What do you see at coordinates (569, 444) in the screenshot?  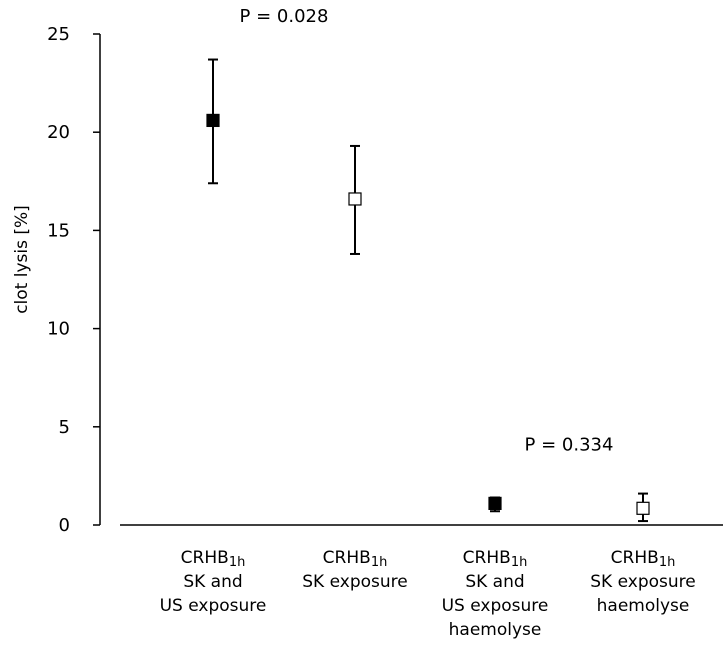 I see `p-value-annotation: P = 0.334` at bounding box center [569, 444].